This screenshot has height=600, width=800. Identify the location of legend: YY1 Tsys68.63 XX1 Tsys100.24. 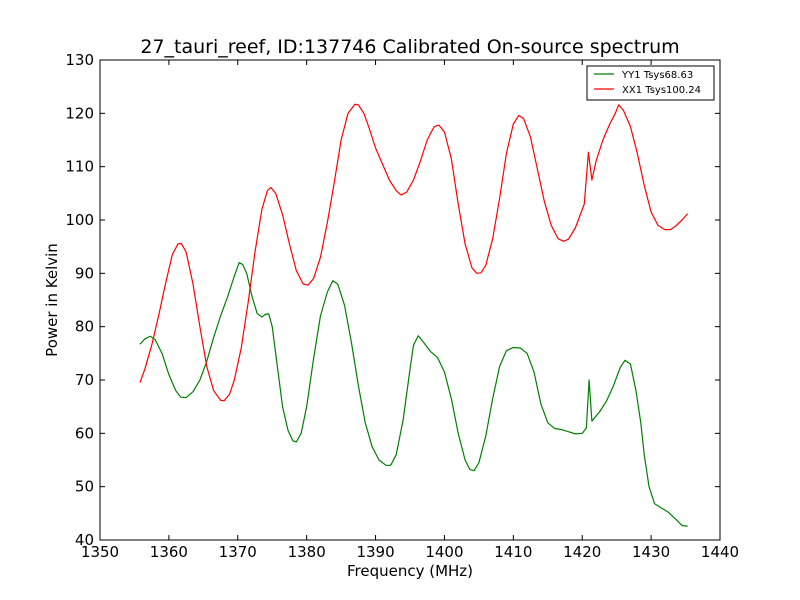
(650, 83).